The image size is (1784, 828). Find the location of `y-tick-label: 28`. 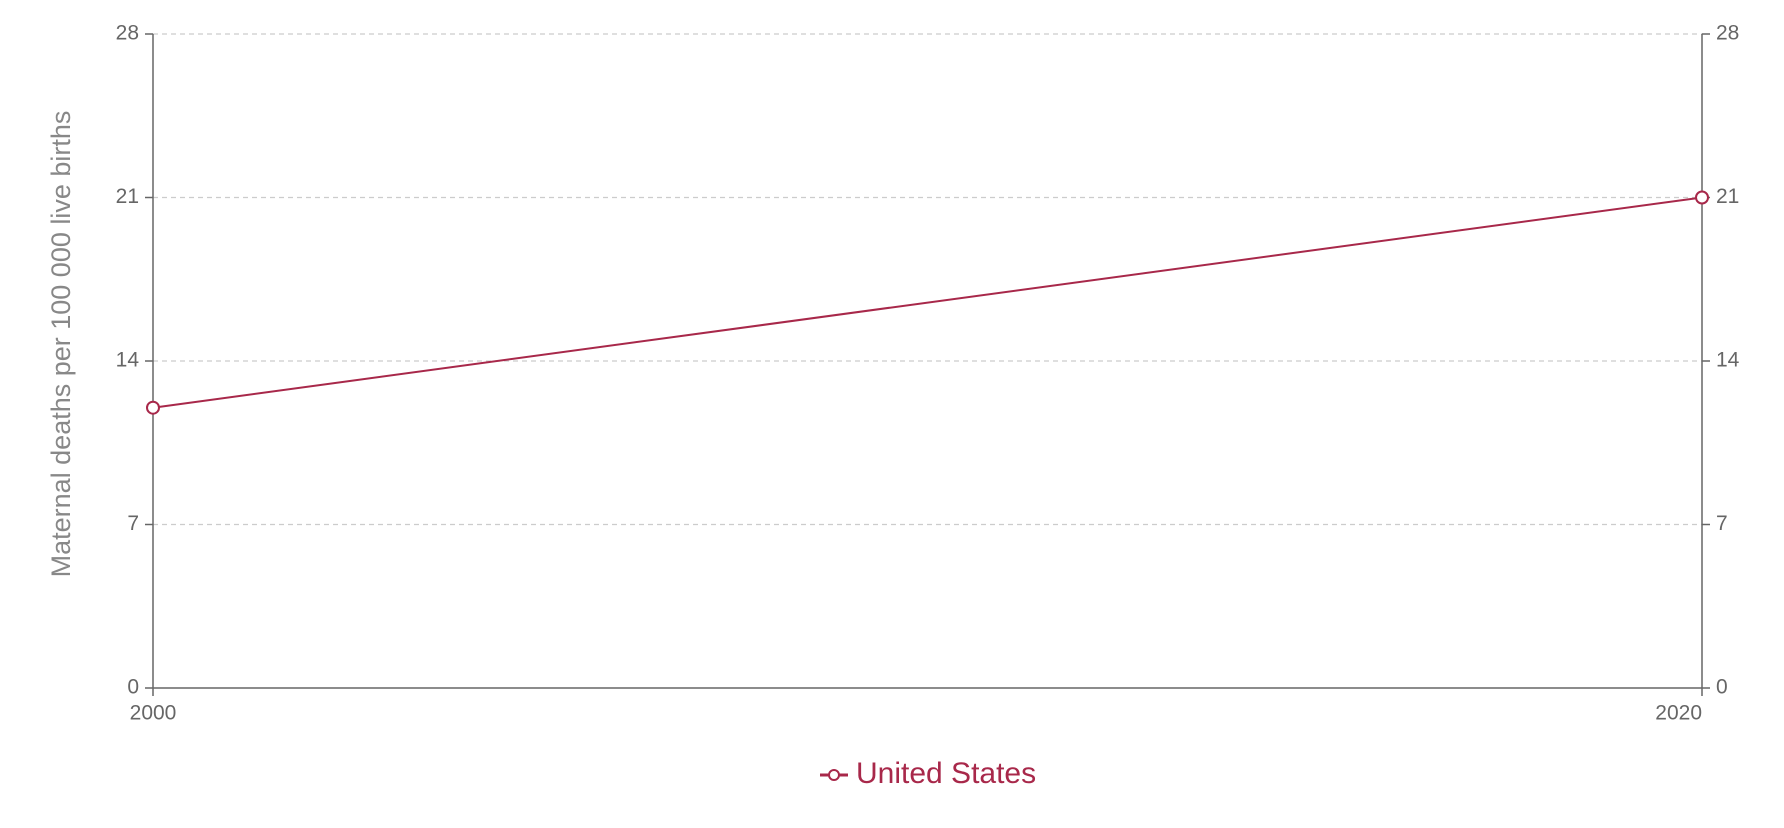

y-tick-label: 28 is located at coordinates (127, 33).